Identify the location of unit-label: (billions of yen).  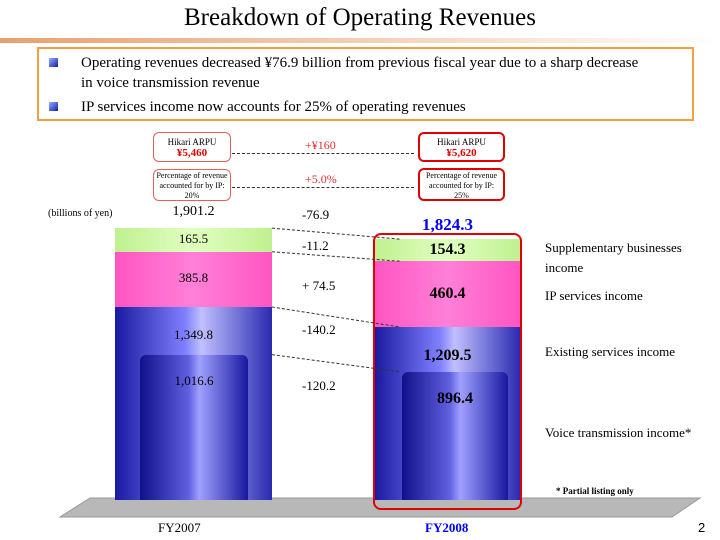
(80, 213).